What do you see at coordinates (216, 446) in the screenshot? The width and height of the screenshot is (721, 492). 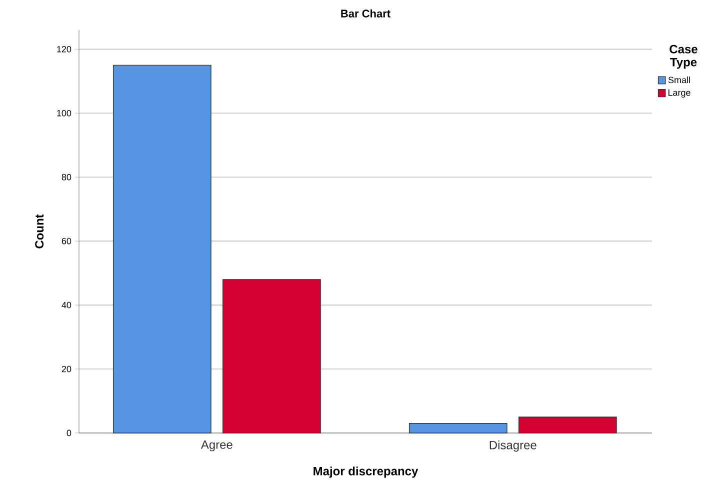 I see `x-tick-label: Agree` at bounding box center [216, 446].